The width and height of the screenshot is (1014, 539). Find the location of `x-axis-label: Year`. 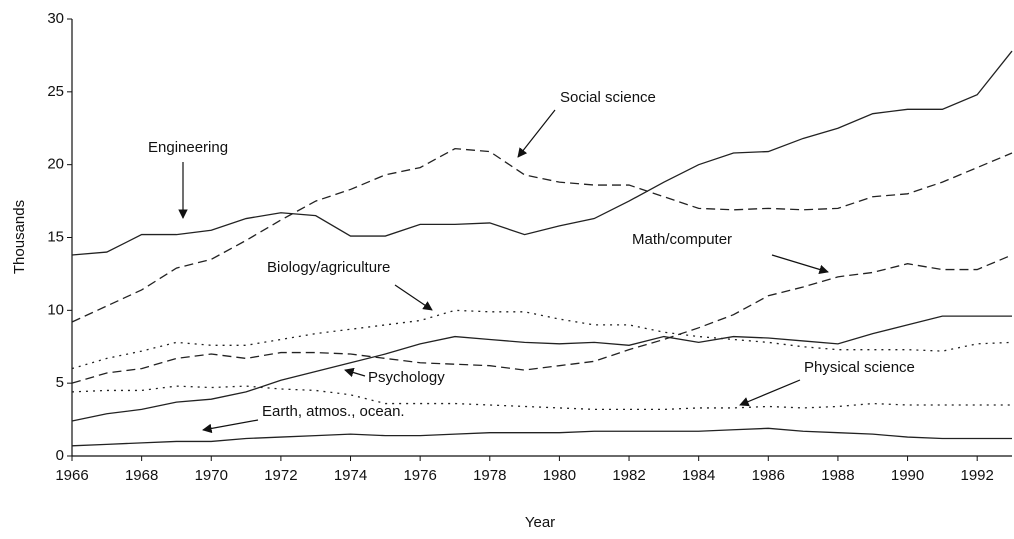

x-axis-label: Year is located at coordinates (540, 522).